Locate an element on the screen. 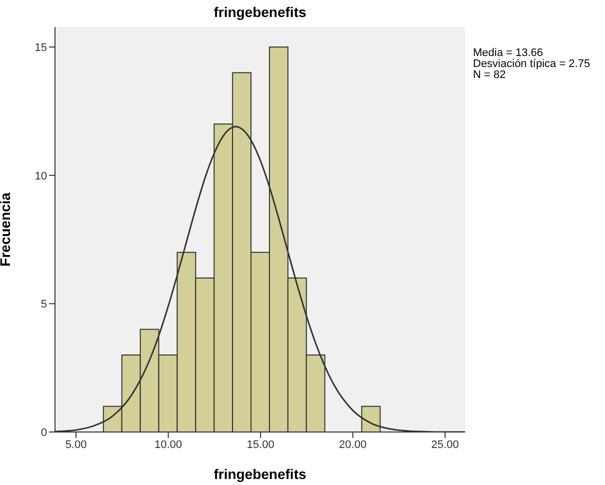 This screenshot has width=605, height=485. x-tick-label: 20.00 is located at coordinates (353, 444).